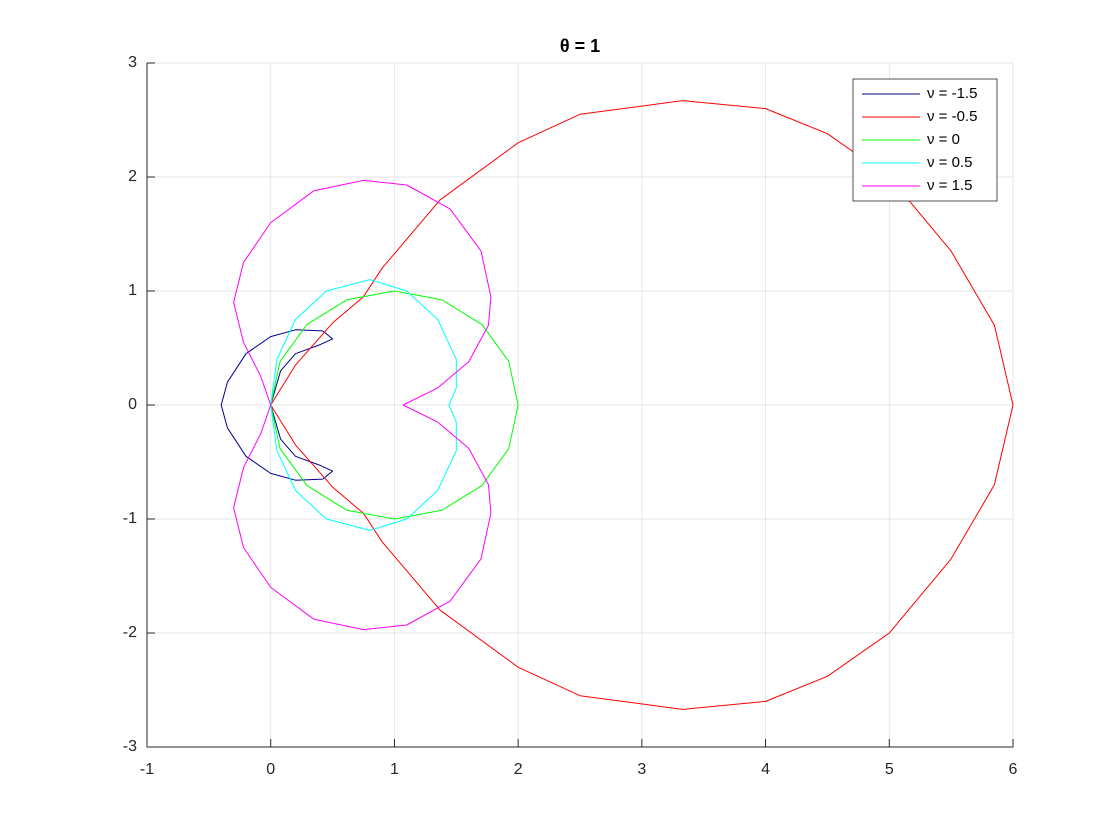  I want to click on x-tick-label: -1, so click(147, 769).